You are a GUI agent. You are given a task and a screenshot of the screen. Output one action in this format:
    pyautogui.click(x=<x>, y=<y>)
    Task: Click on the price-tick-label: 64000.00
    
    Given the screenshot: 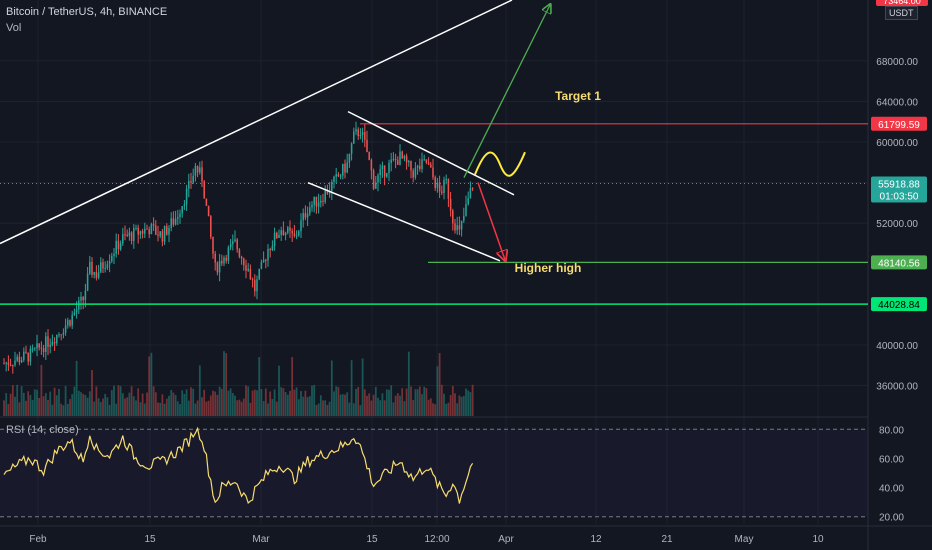 What is the action you would take?
    pyautogui.click(x=897, y=102)
    